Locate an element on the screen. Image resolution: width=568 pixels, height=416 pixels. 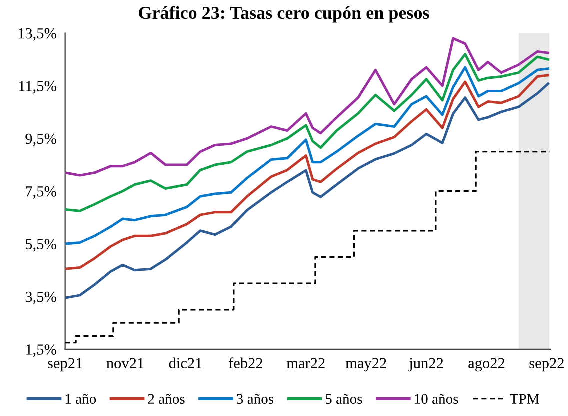
x-tick-label: sep21 is located at coordinates (65, 365).